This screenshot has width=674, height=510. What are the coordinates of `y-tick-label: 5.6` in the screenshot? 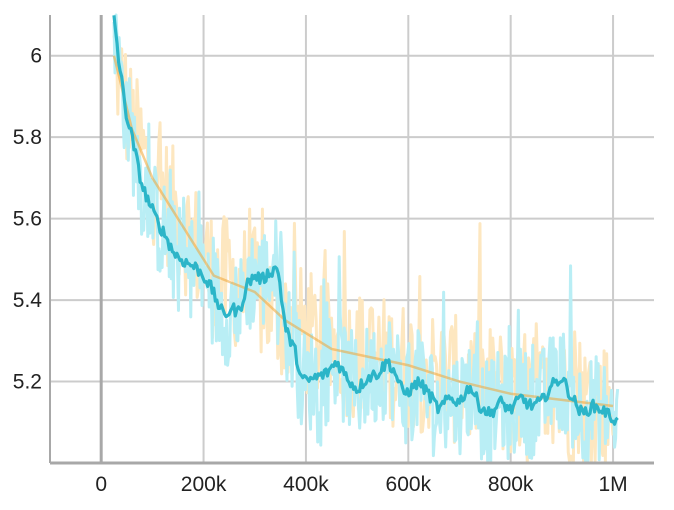 It's located at (27, 219).